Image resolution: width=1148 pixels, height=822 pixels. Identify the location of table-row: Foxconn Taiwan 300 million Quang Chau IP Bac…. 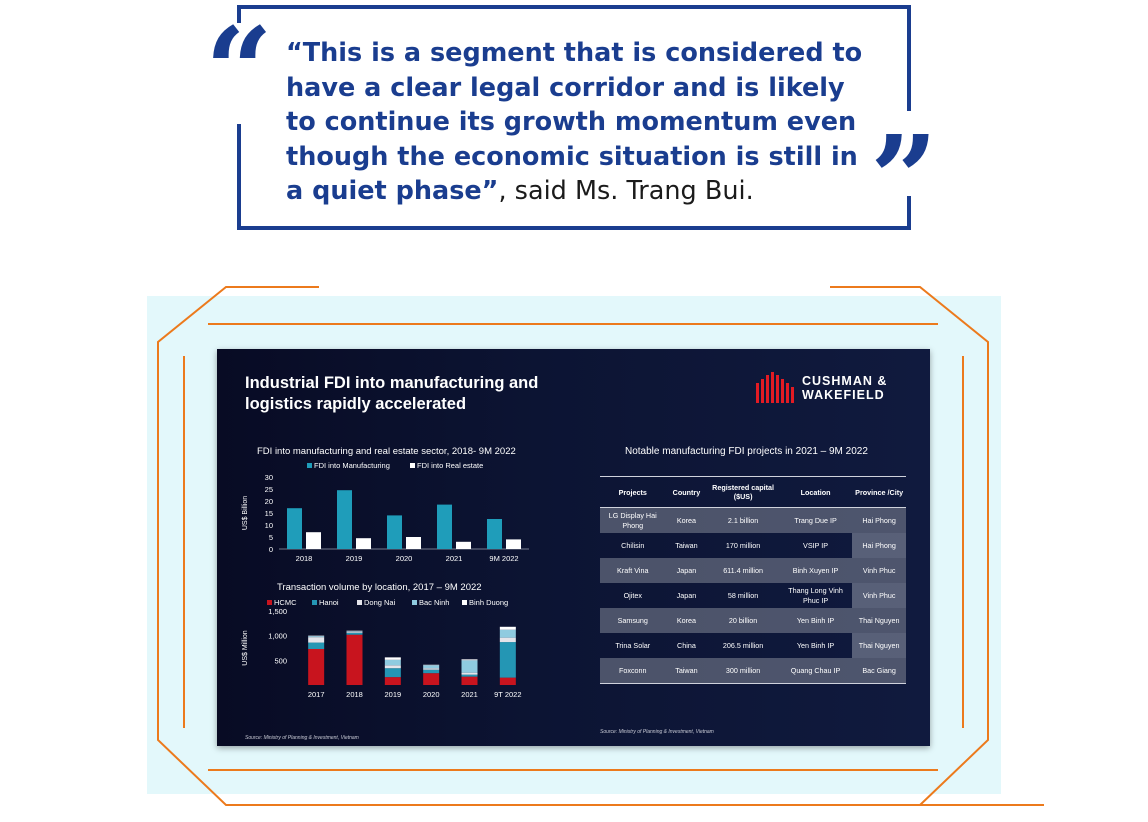
(753, 671).